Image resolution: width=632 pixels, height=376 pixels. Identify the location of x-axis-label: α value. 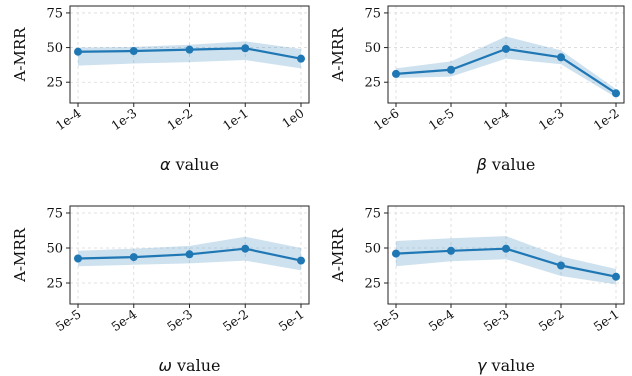
(189, 164).